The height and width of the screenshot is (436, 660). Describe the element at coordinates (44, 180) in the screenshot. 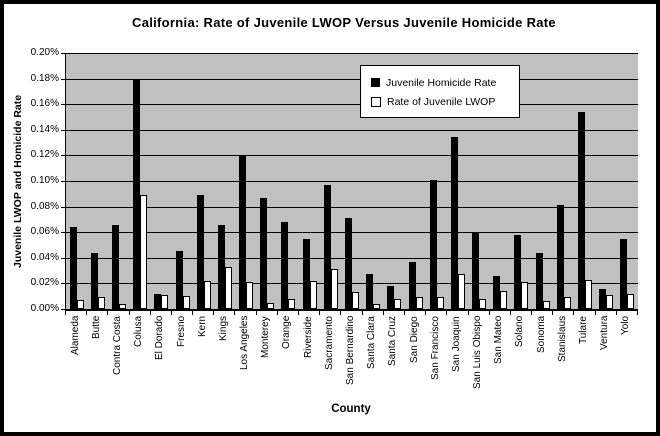

I see `y-tick-label-0.10%: 0.10%` at that location.